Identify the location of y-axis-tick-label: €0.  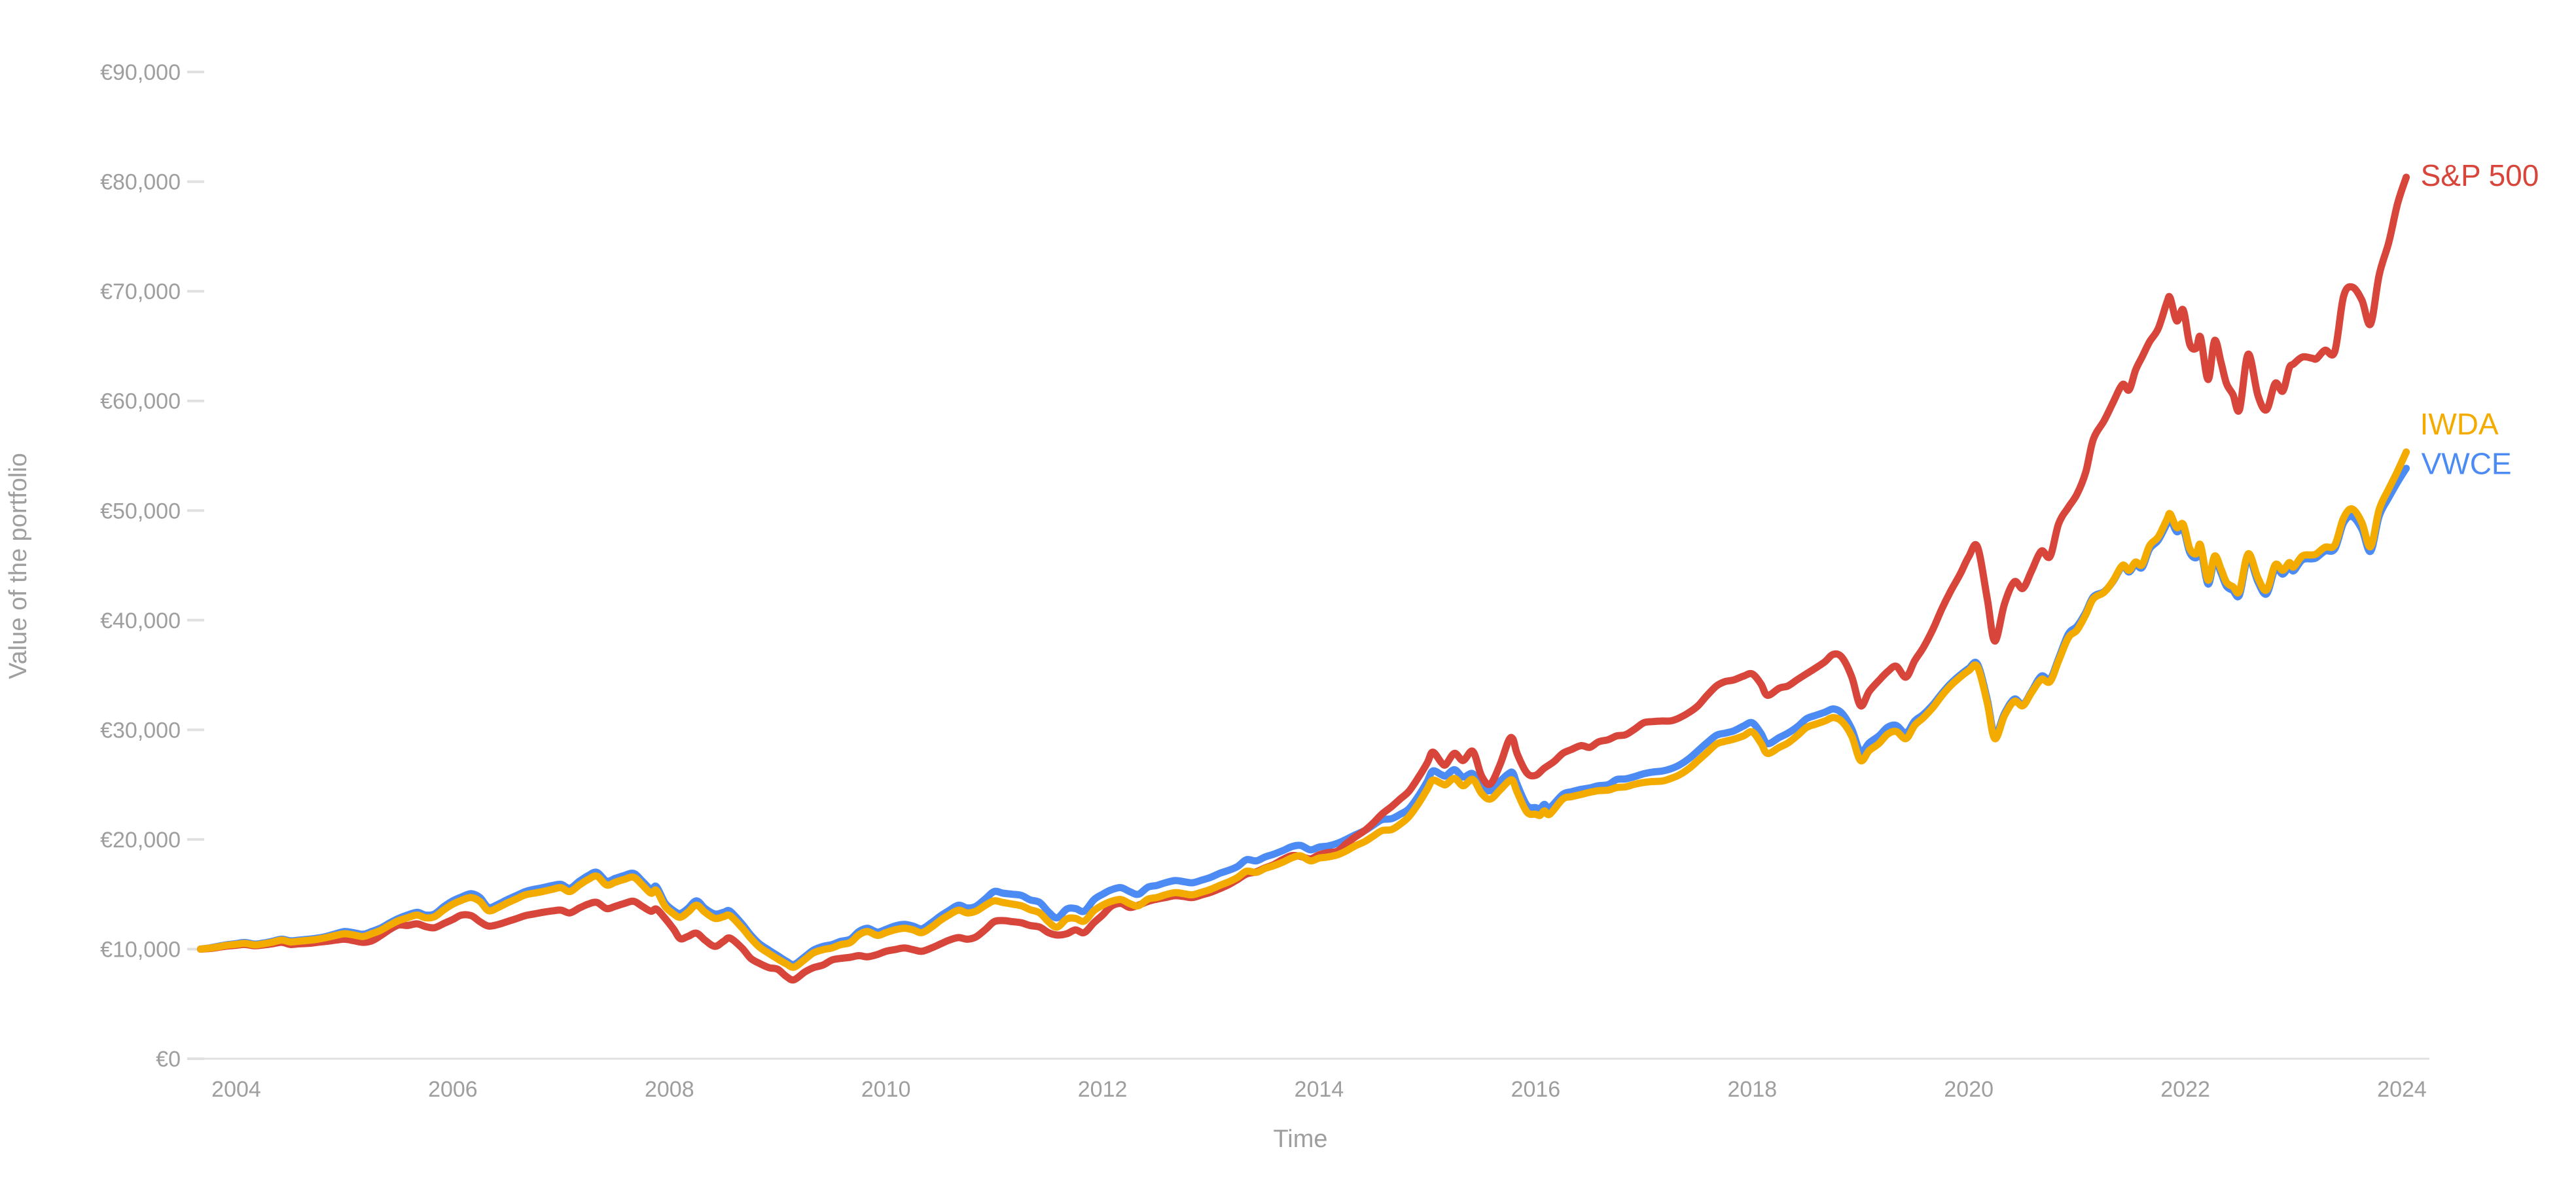
(168, 1059).